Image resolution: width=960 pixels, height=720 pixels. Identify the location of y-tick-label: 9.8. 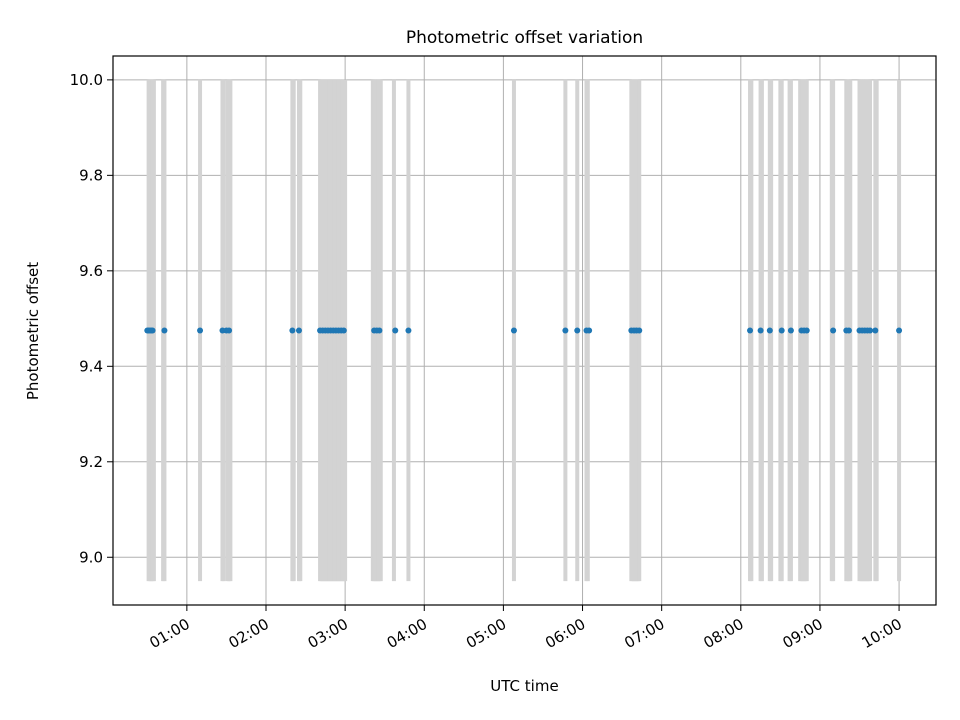
(91, 175).